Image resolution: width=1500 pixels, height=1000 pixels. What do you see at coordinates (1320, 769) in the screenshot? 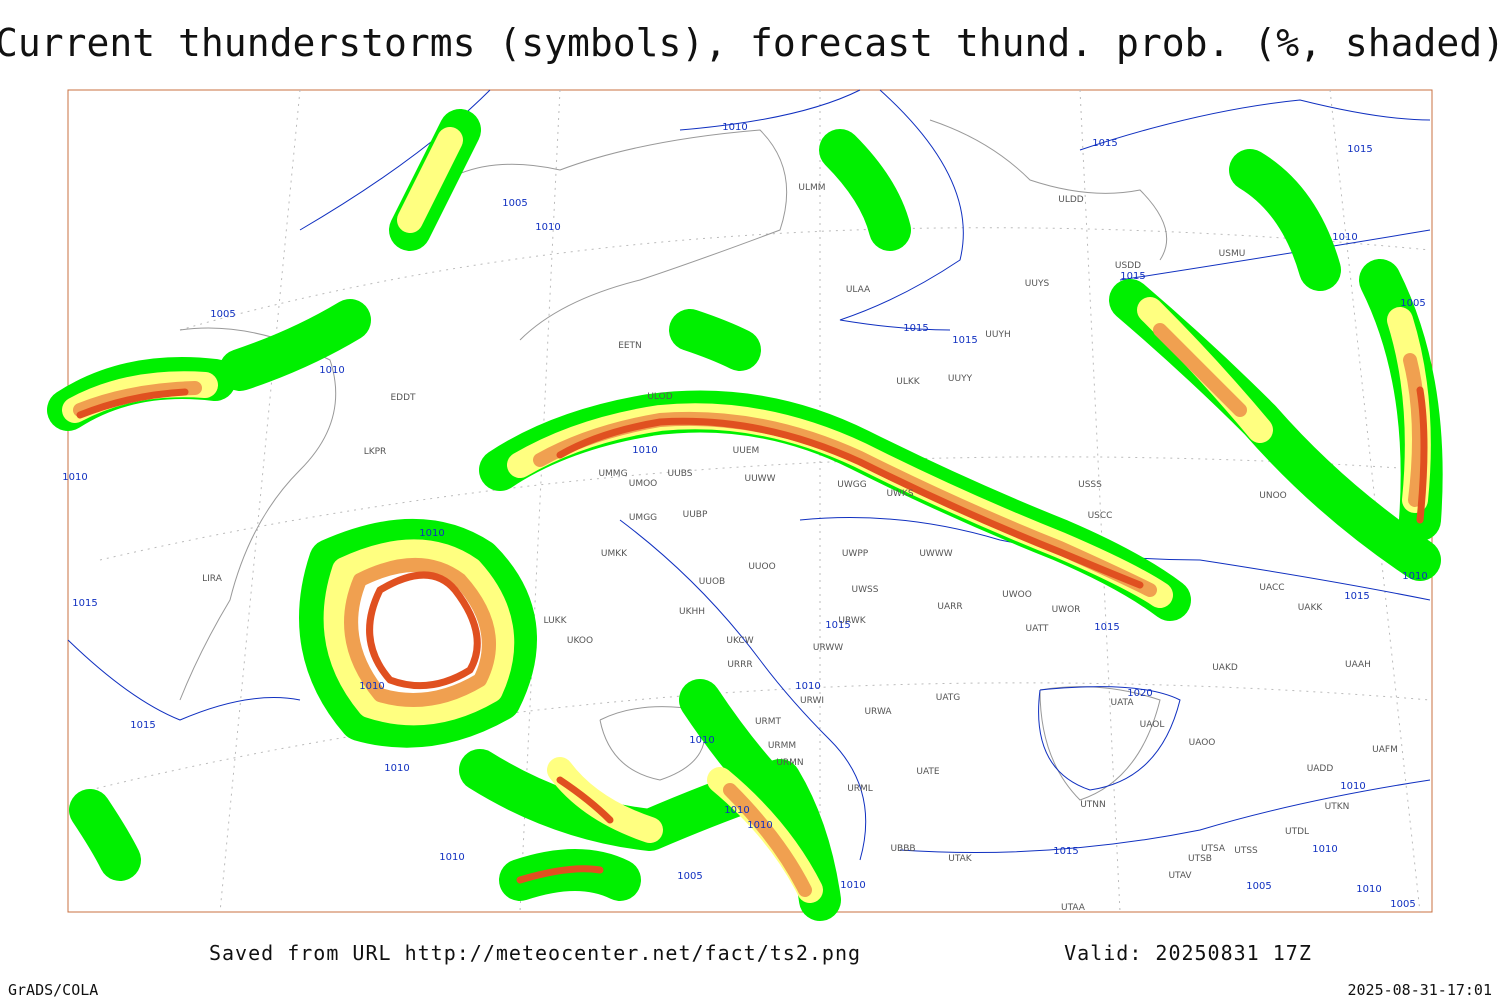
I see `station-label: UADD` at bounding box center [1320, 769].